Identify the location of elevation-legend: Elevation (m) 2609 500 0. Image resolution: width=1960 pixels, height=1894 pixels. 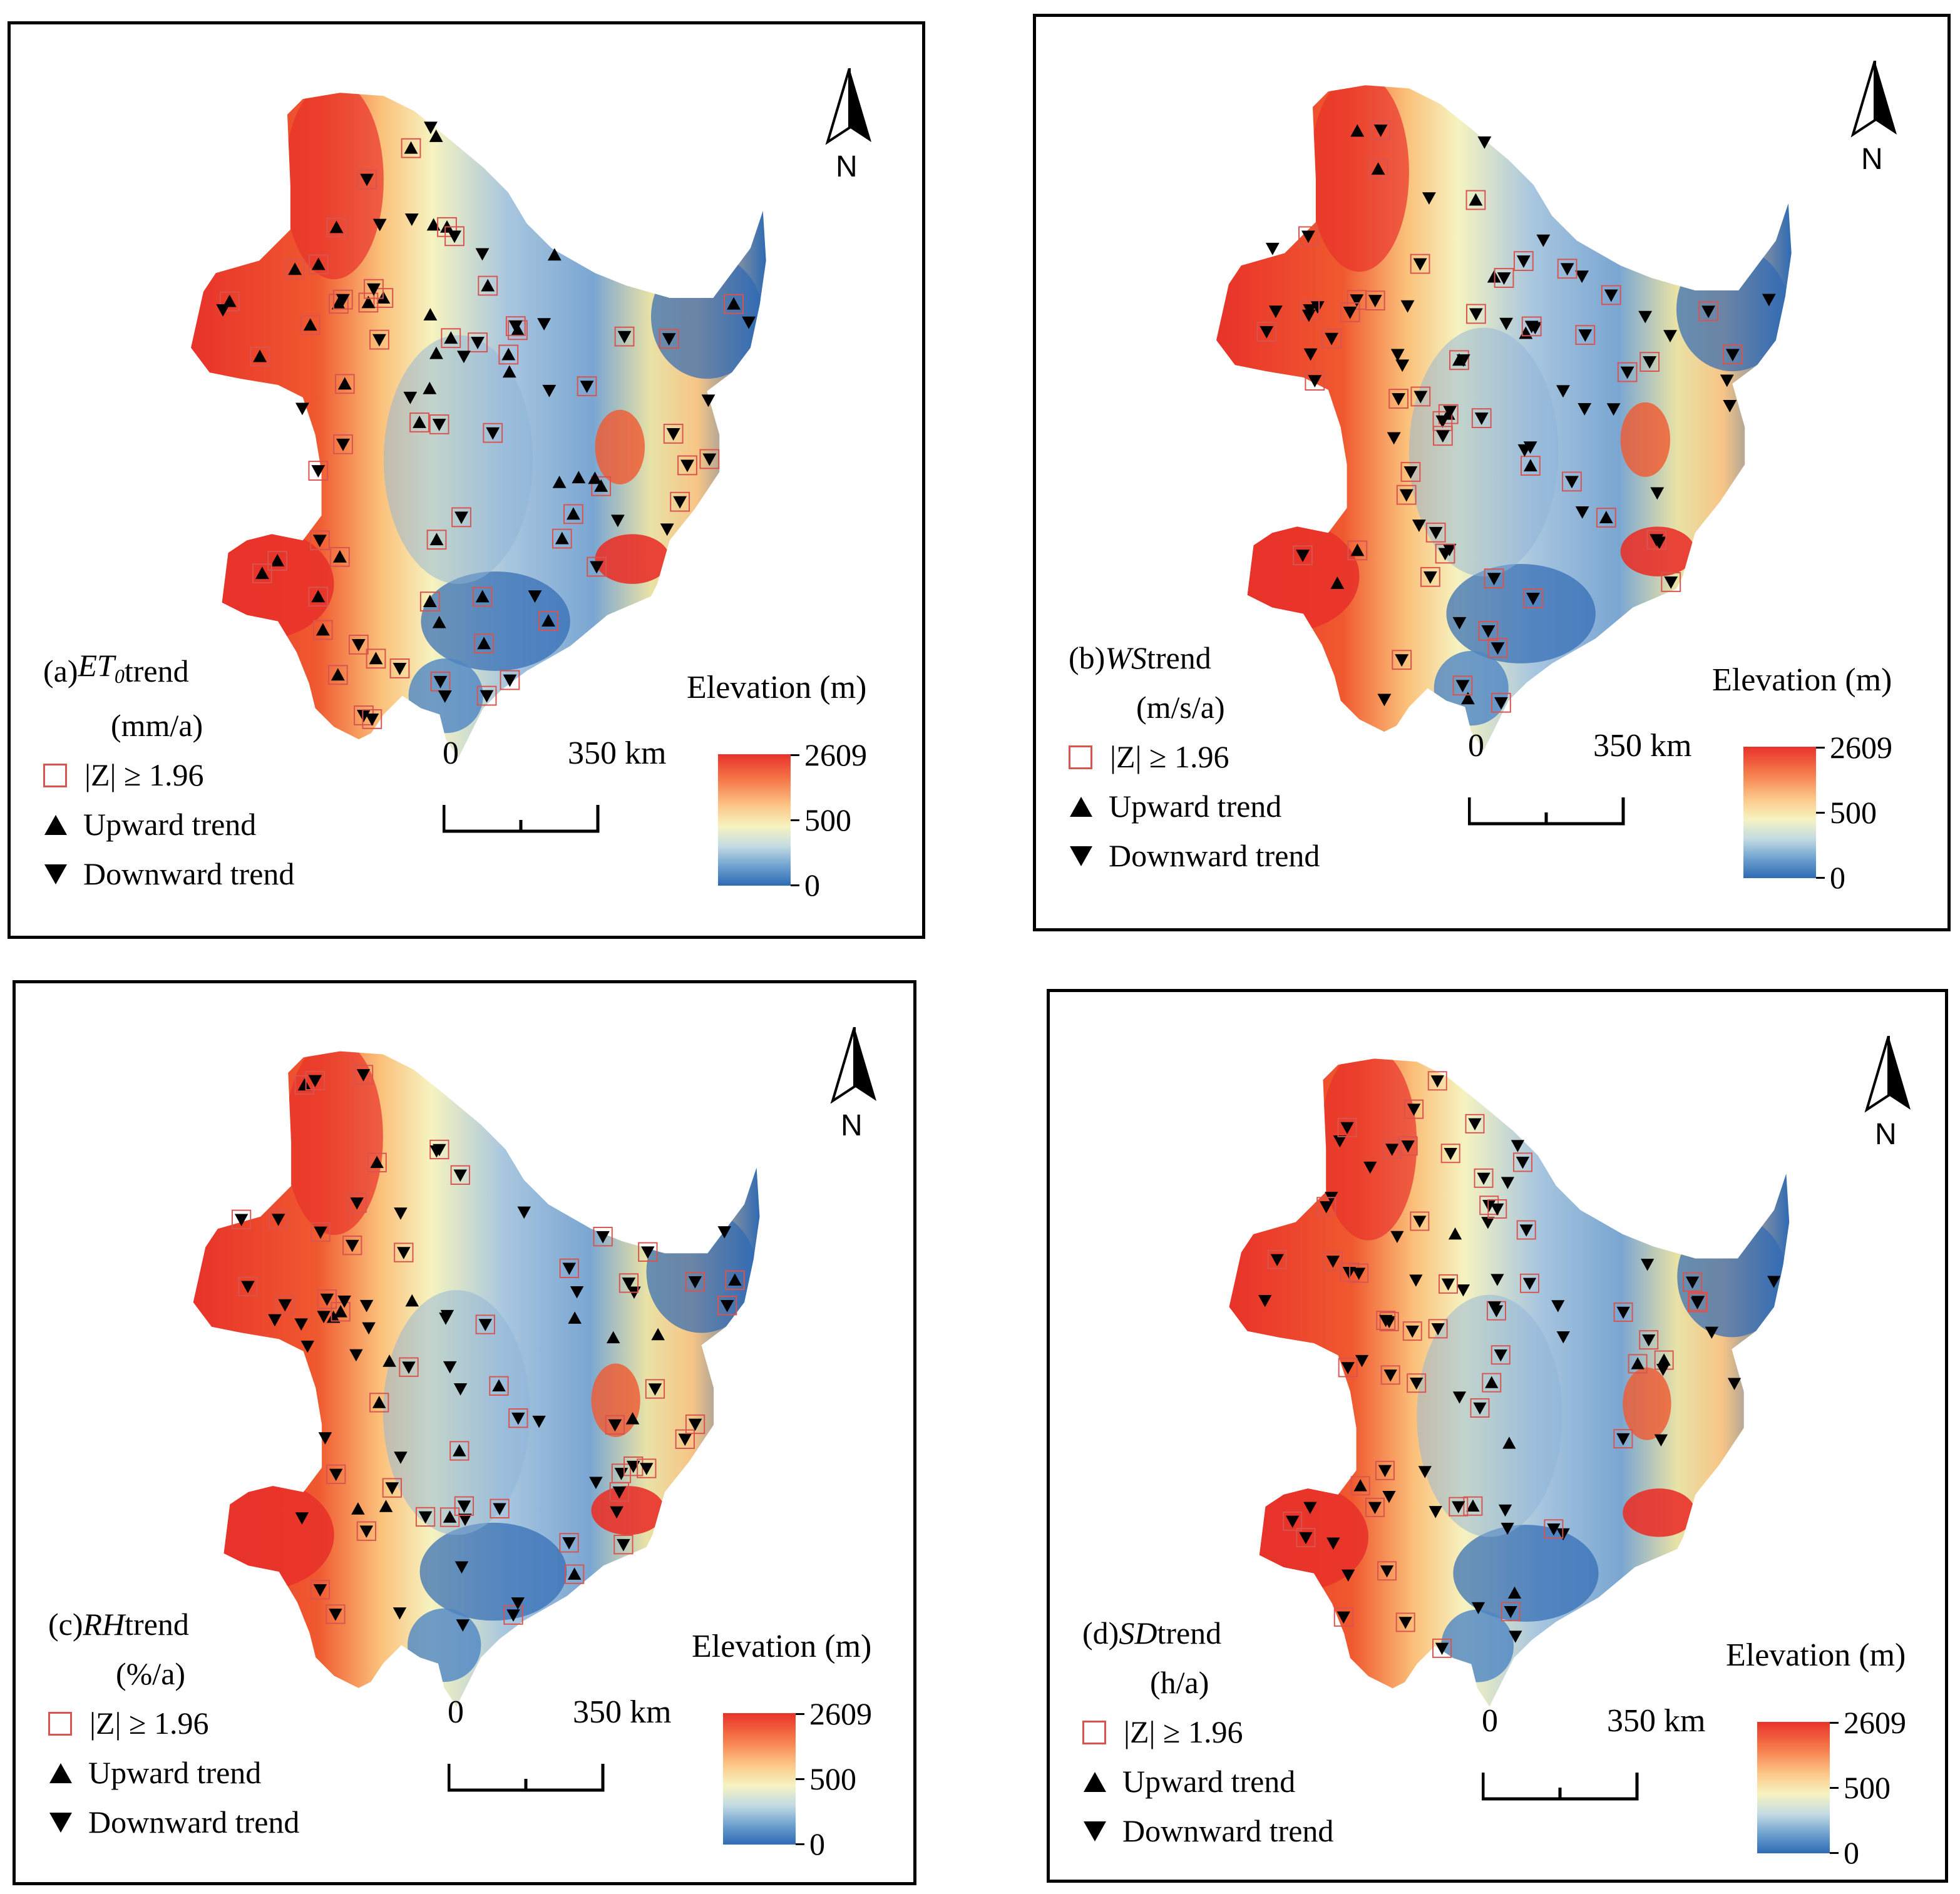
(802, 1753).